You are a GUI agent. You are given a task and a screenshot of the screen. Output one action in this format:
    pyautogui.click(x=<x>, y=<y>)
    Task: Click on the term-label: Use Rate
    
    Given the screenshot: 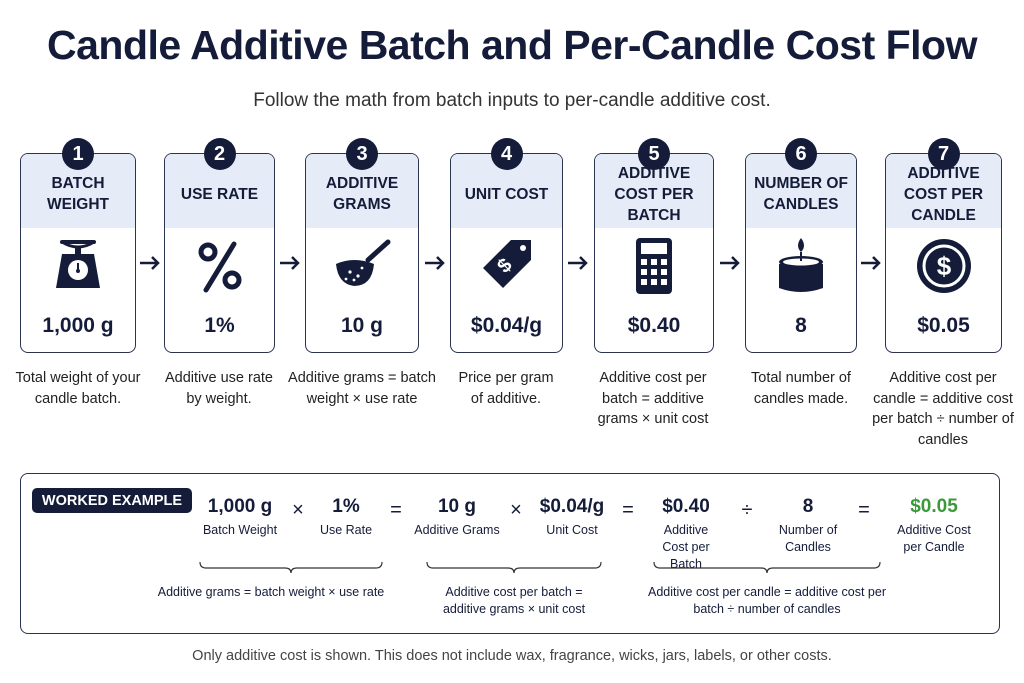 What is the action you would take?
    pyautogui.click(x=346, y=530)
    